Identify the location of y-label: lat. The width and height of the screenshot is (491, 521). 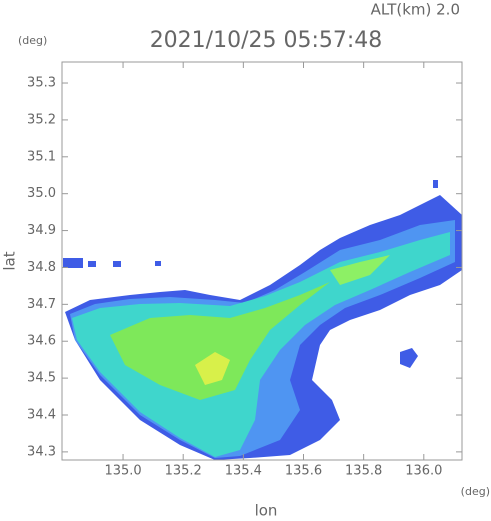
(10, 260).